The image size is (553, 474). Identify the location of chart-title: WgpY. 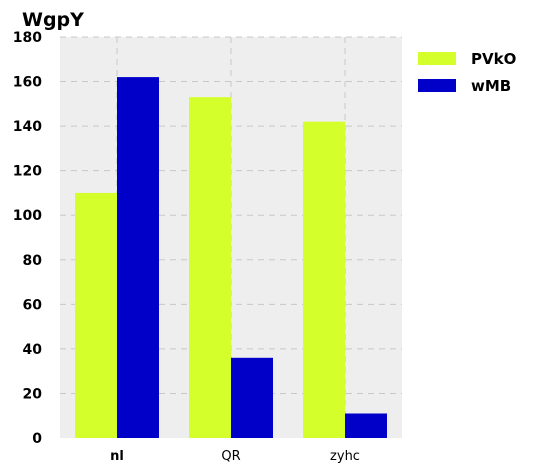
(53, 20).